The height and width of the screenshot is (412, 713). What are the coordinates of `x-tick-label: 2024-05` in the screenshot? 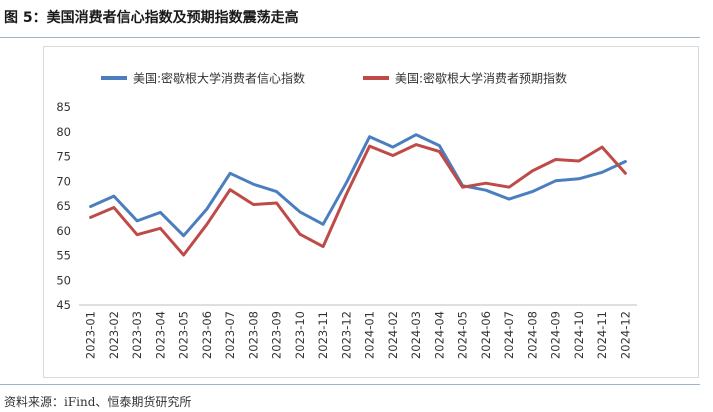 It's located at (463, 335).